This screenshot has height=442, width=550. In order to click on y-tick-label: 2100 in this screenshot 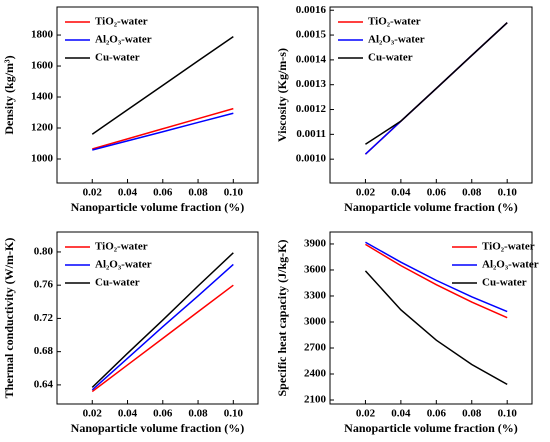, I will do `click(315, 400)`.